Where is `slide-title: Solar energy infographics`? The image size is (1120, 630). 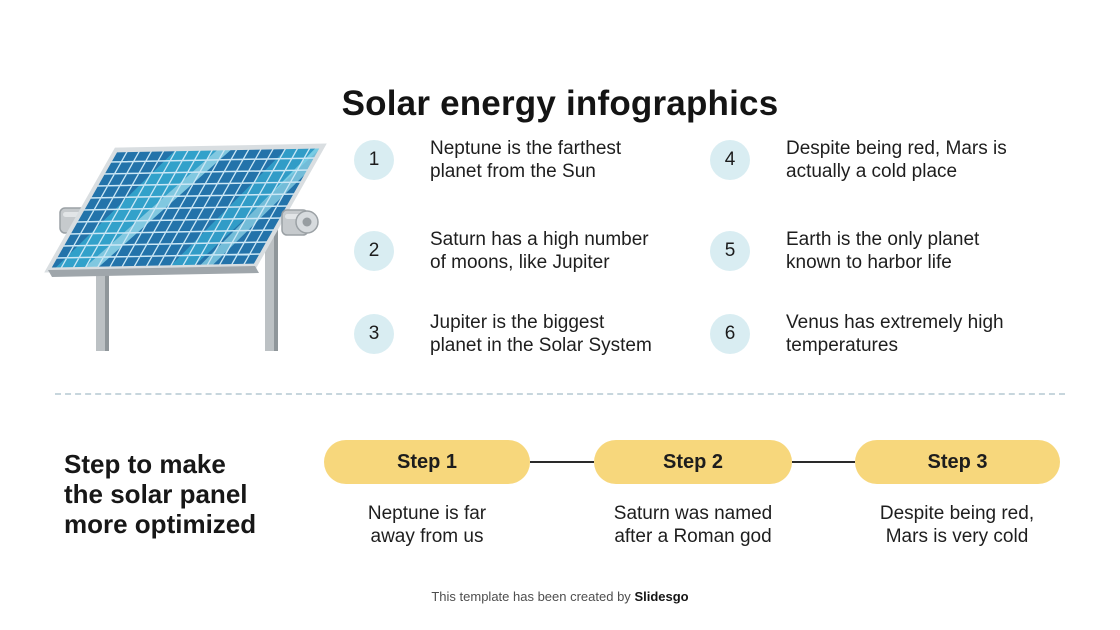 slide-title: Solar energy infographics is located at coordinates (560, 104).